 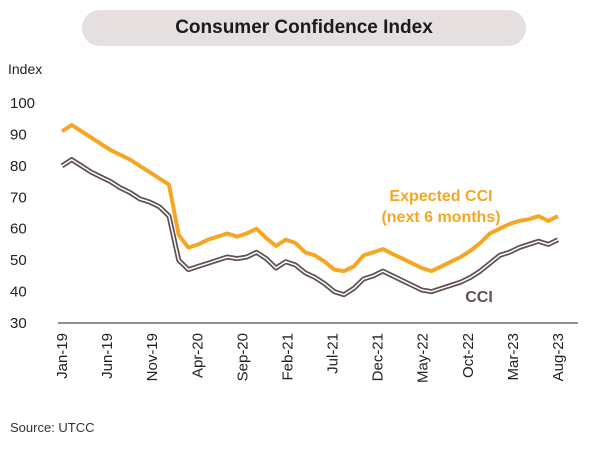 I want to click on x-tick-label: Sep-20, so click(x=242, y=357).